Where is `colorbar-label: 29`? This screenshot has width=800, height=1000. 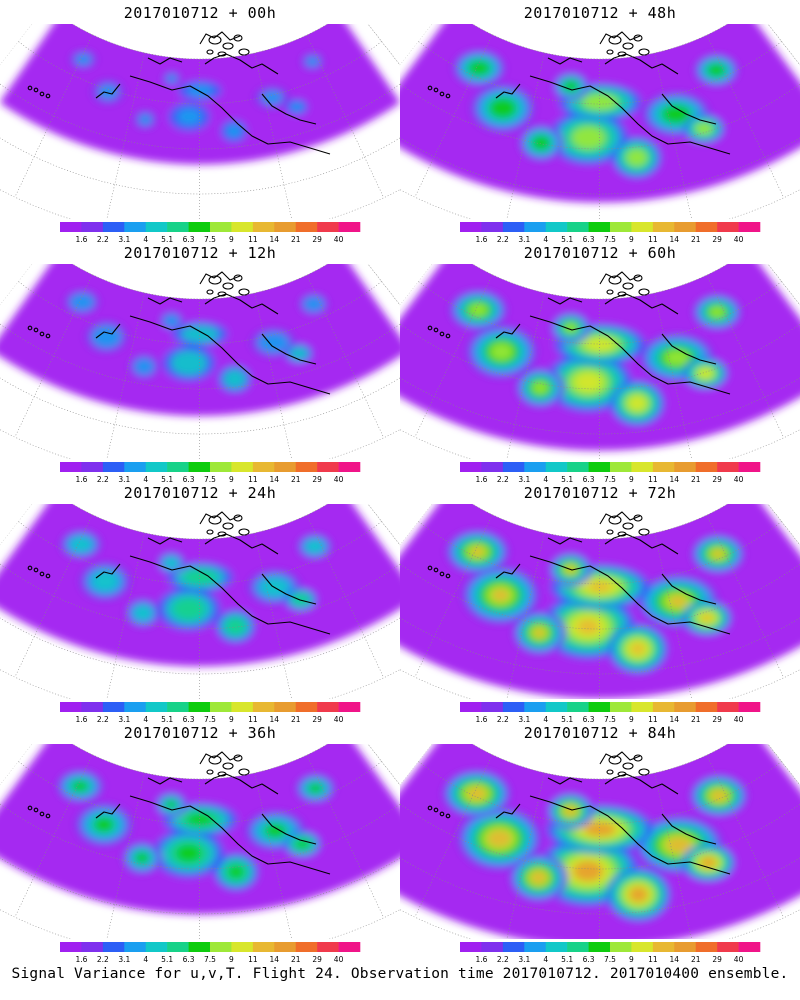
colorbar-label: 29 is located at coordinates (717, 959).